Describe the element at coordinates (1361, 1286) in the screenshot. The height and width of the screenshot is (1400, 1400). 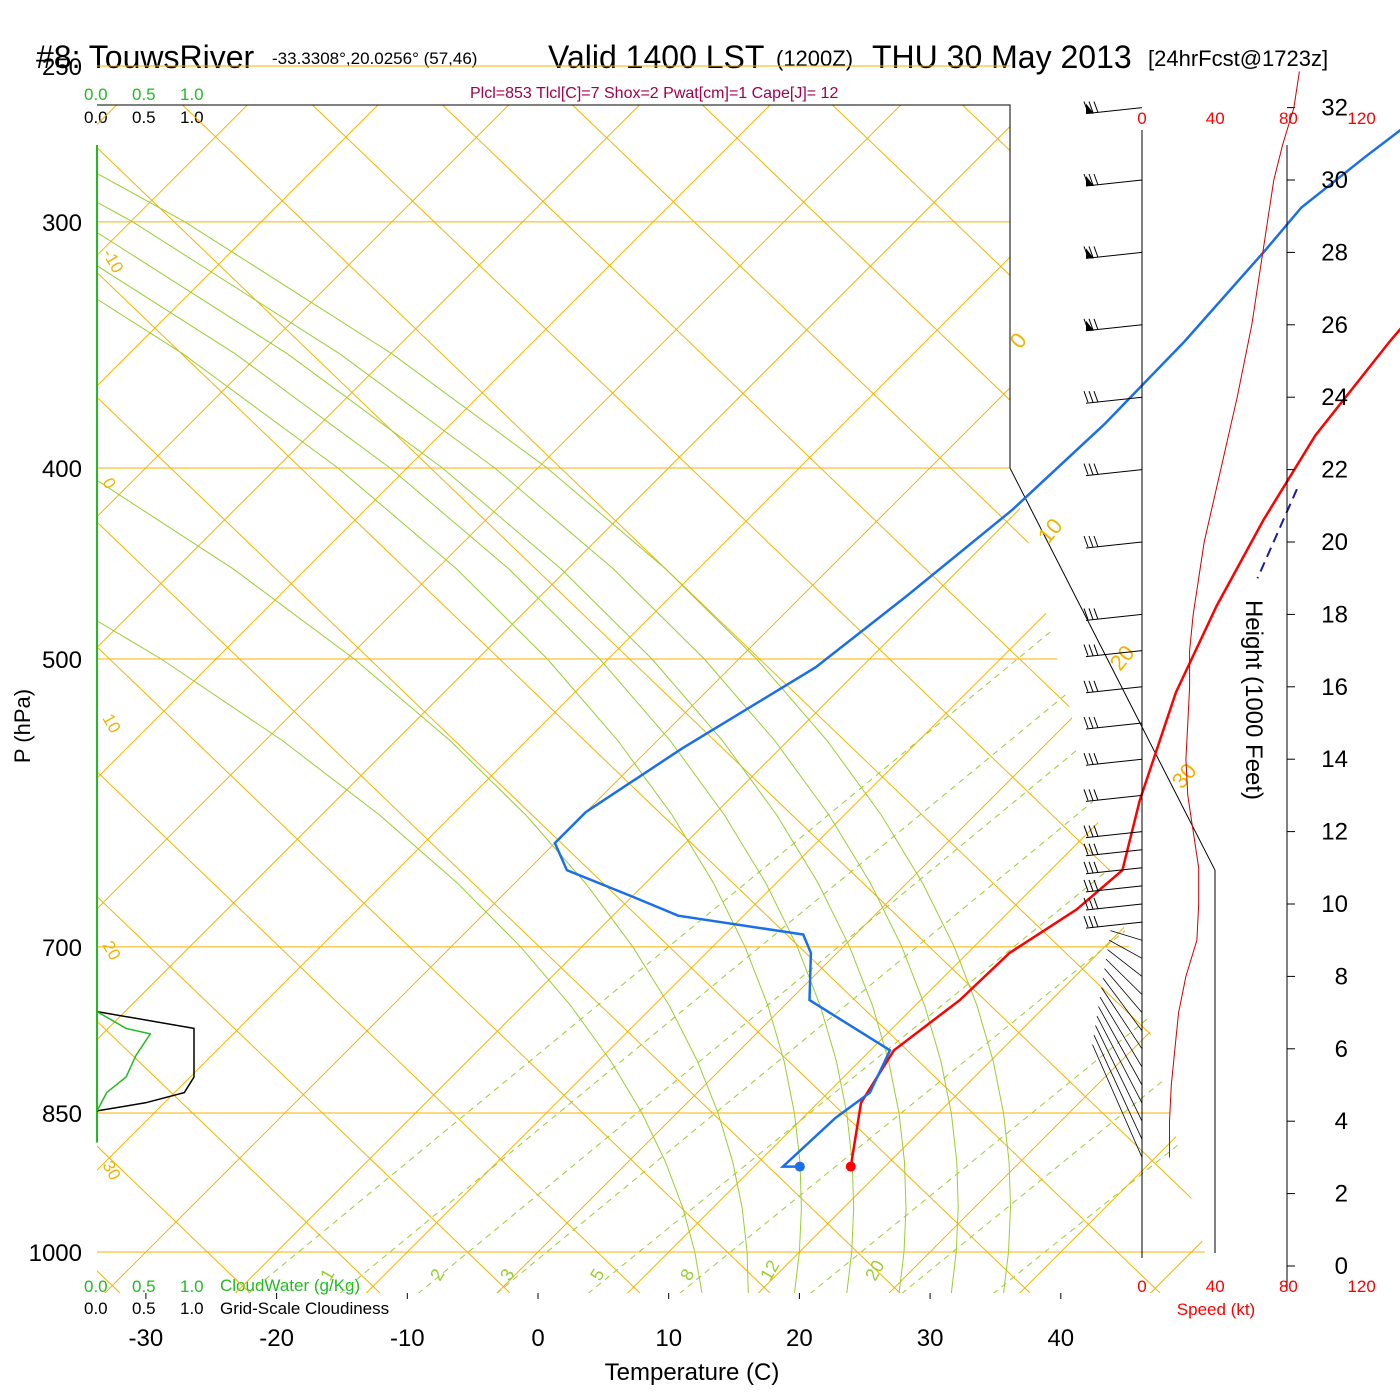
I see `speed-tick-bottom: 120` at that location.